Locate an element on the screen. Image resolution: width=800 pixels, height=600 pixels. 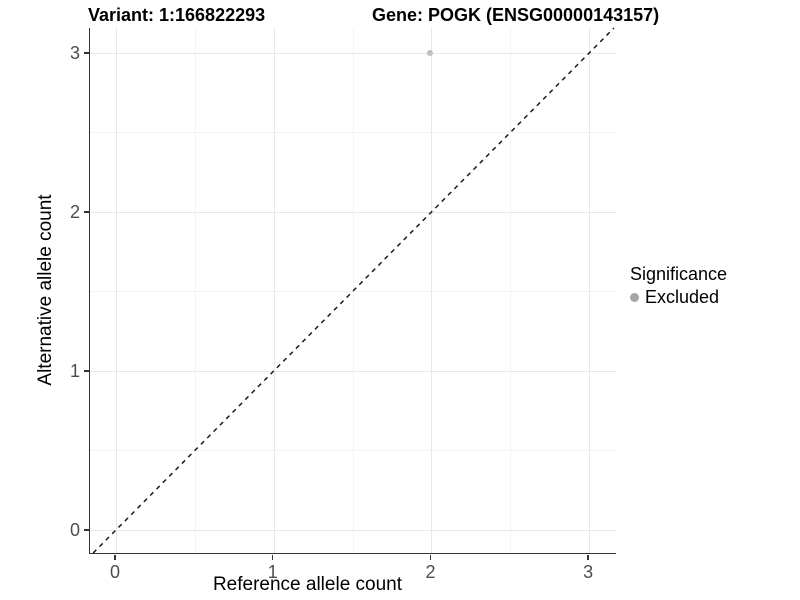
legend-item-label: Excluded is located at coordinates (682, 297).